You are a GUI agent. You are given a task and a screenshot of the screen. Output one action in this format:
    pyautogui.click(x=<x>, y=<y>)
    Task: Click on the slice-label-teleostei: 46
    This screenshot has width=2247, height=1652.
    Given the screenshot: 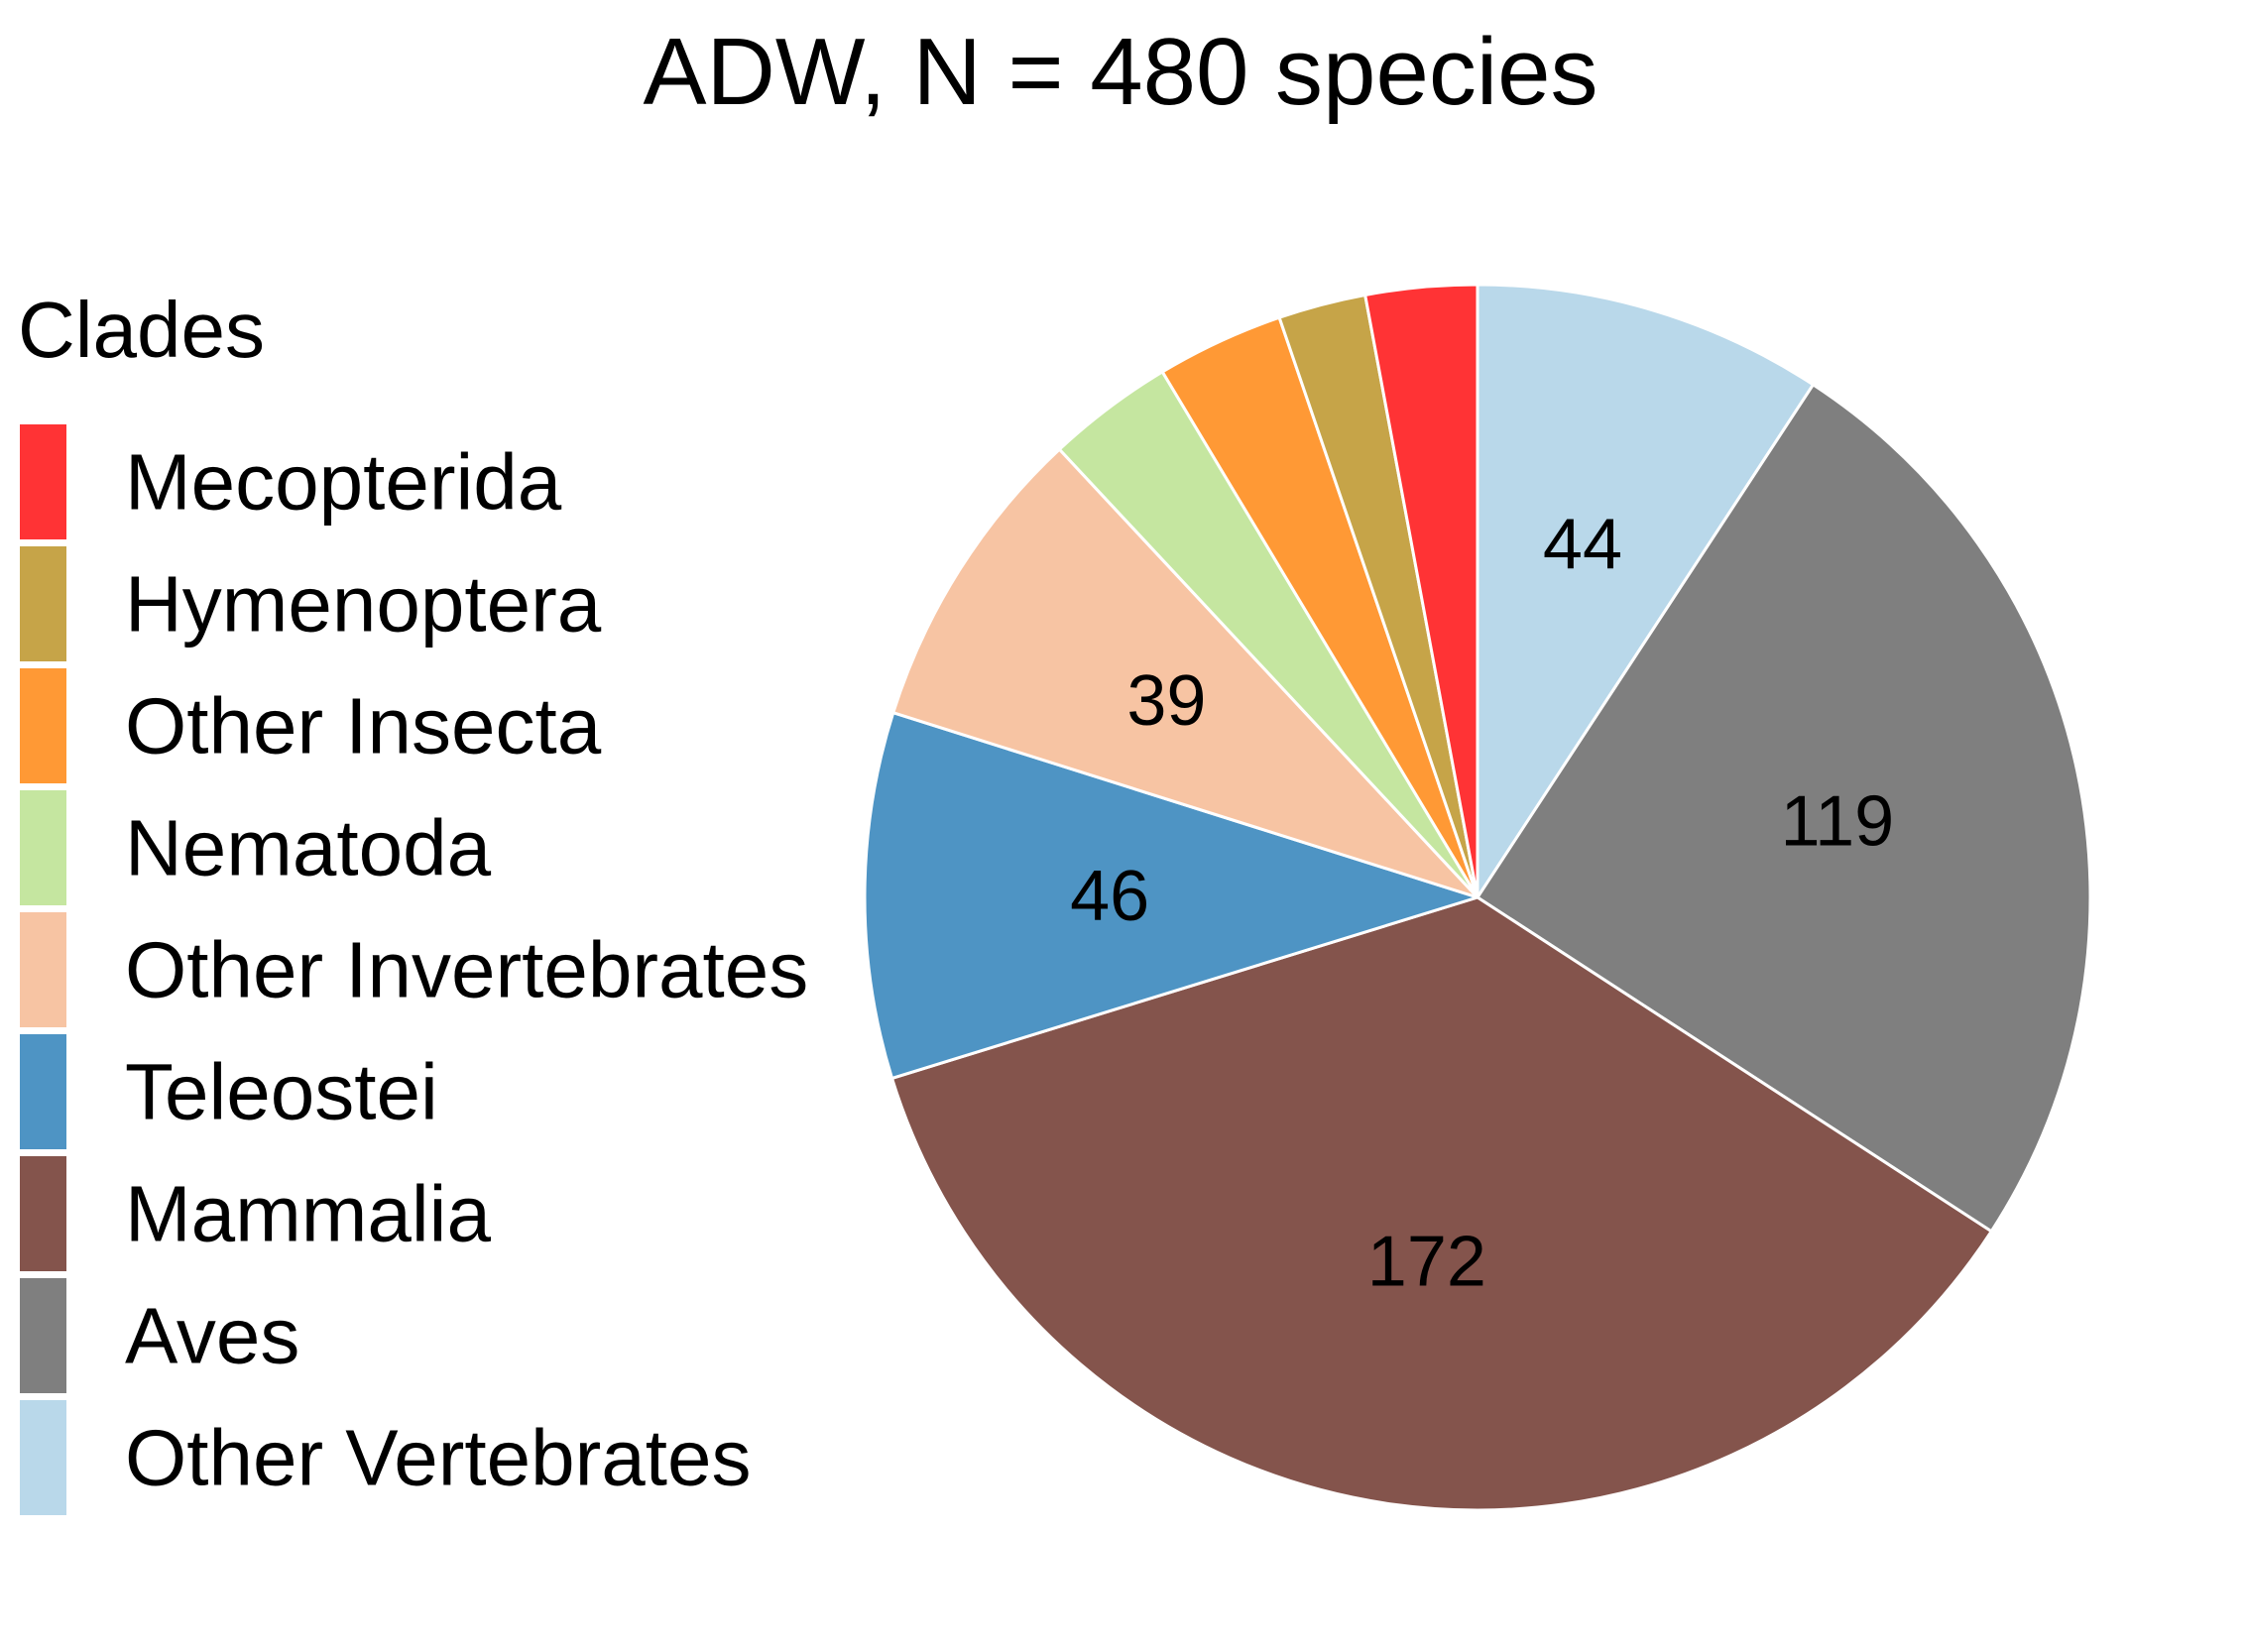 What is the action you would take?
    pyautogui.click(x=1109, y=896)
    